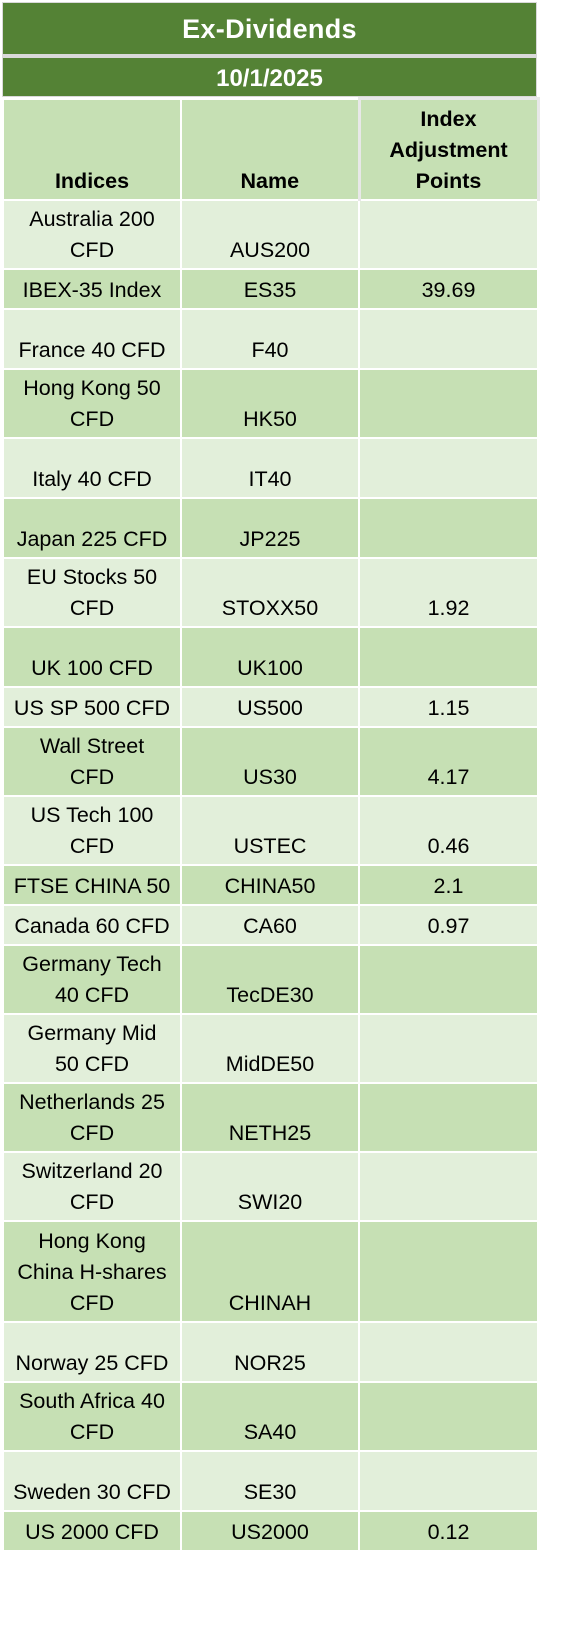  I want to click on sheet-date: 10/1/2025, so click(269, 76).